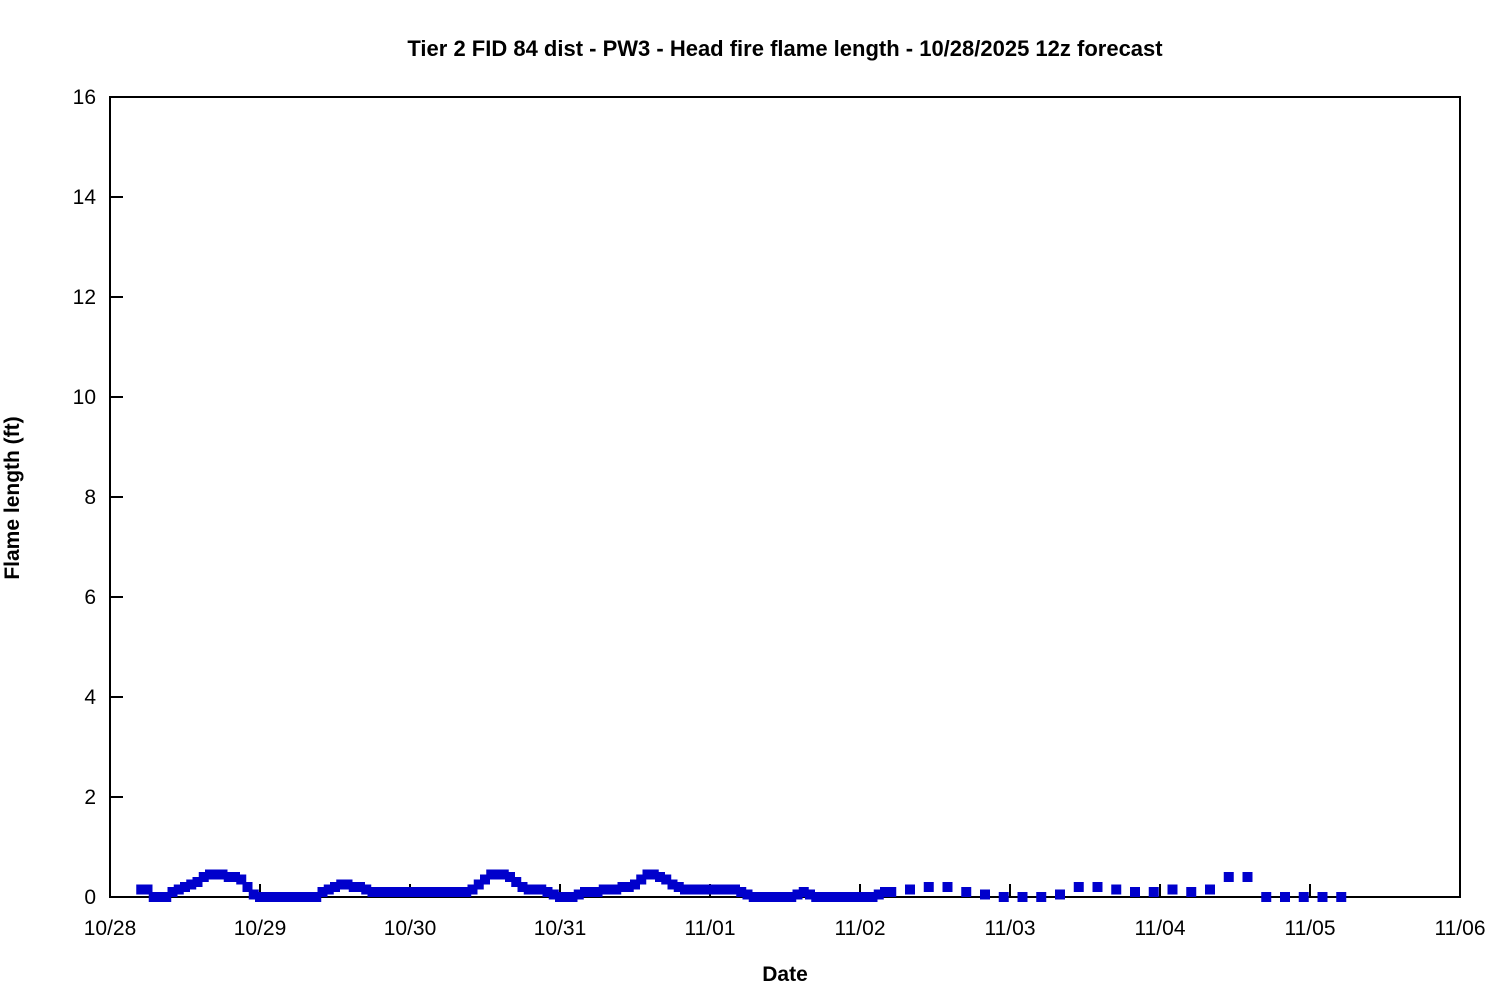 This screenshot has height=1000, width=1500. Describe the element at coordinates (84, 297) in the screenshot. I see `y-tick-label: 12` at that location.